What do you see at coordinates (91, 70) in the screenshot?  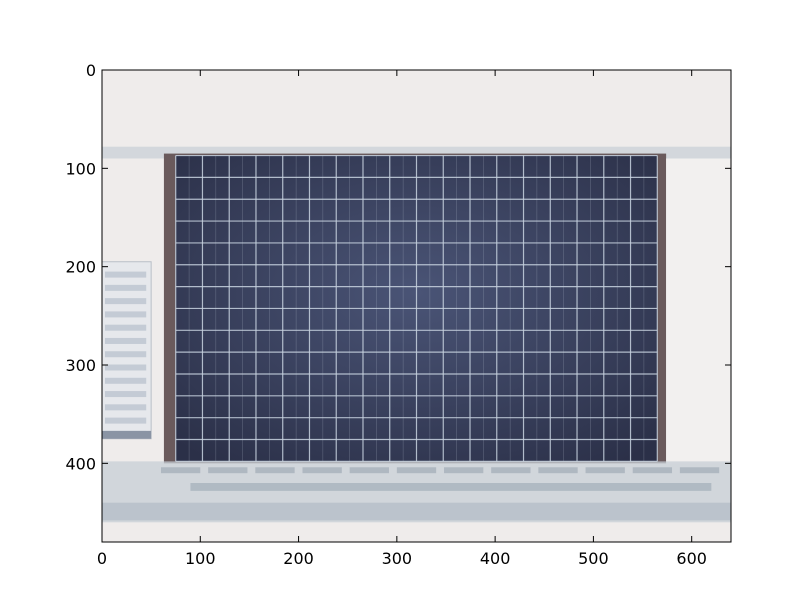 I see `y-tick-label: 0` at bounding box center [91, 70].